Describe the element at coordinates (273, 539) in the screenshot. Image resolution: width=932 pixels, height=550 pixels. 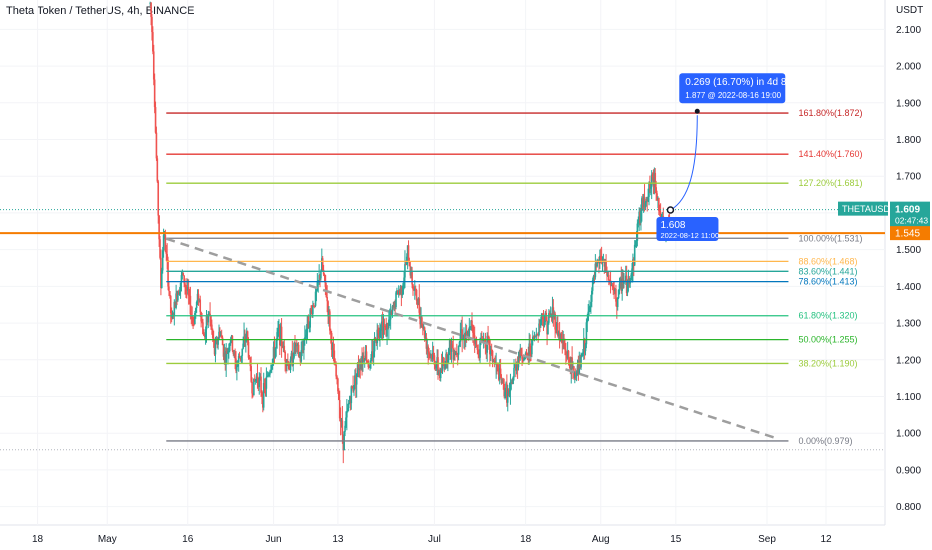
I see `x-tick-label: Jun` at that location.